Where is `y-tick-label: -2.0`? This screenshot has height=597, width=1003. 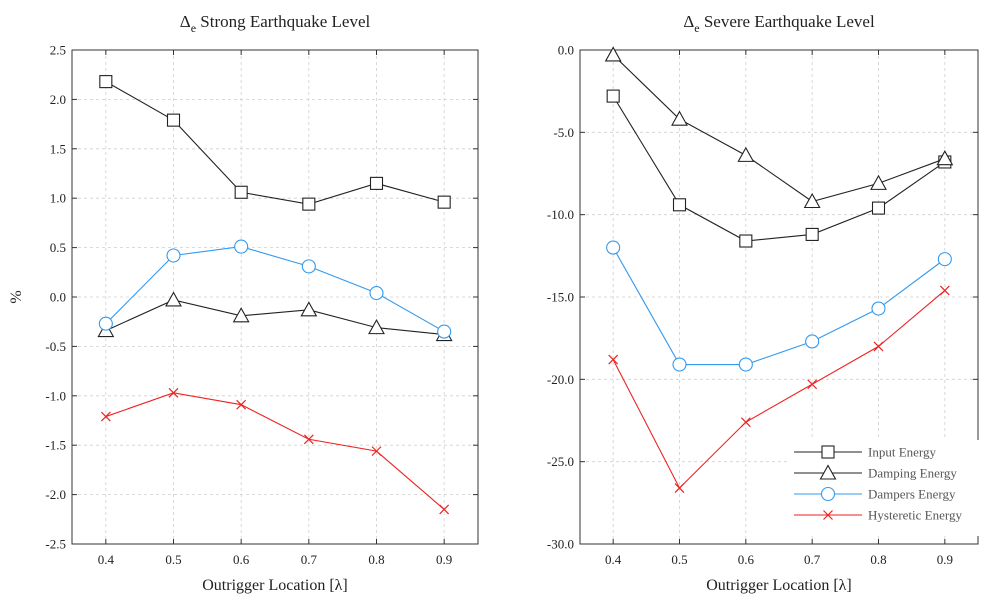 y-tick-label: -2.0 is located at coordinates (55, 494).